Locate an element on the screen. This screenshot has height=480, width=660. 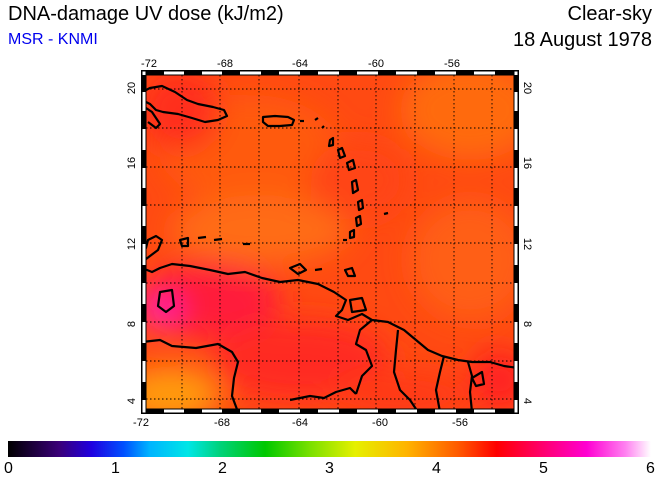
color-scale-label: 0 is located at coordinates (8, 468).